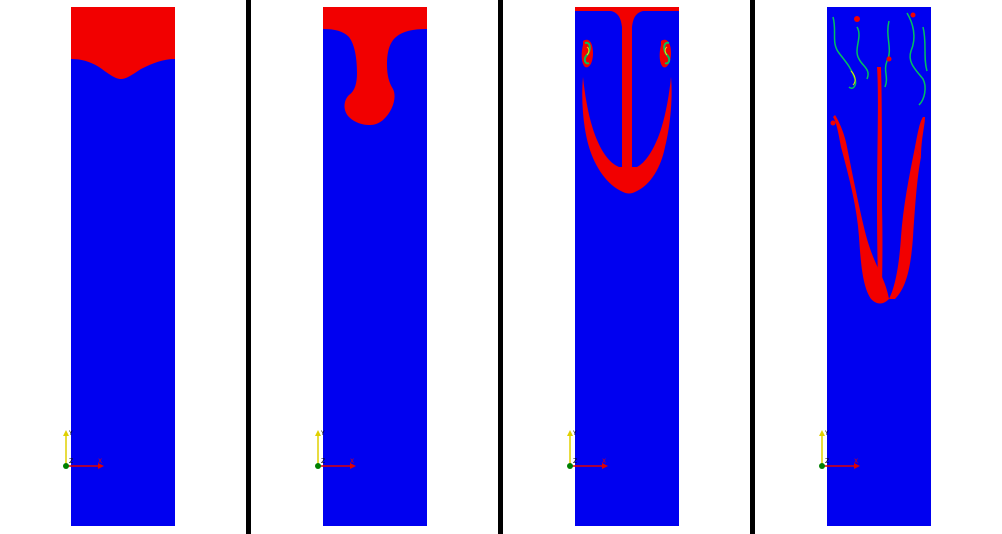 Image resolution: width=1002 pixels, height=534 pixels. I want to click on heavy-fluid-top-layer, so click(627, 9).